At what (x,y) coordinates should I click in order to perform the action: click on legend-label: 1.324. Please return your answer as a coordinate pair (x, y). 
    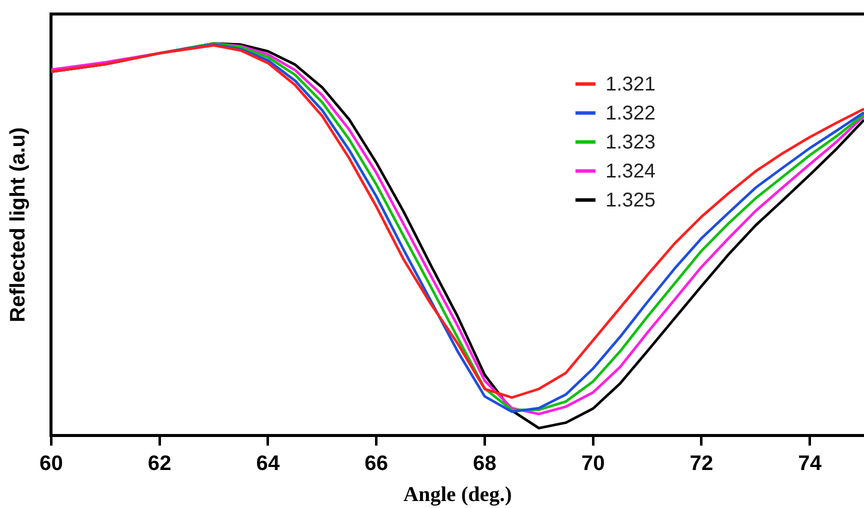
    Looking at the image, I should click on (630, 171).